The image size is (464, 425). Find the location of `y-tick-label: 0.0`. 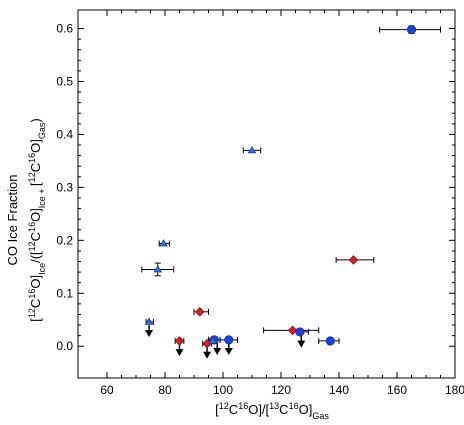

y-tick-label: 0.0 is located at coordinates (64, 346).